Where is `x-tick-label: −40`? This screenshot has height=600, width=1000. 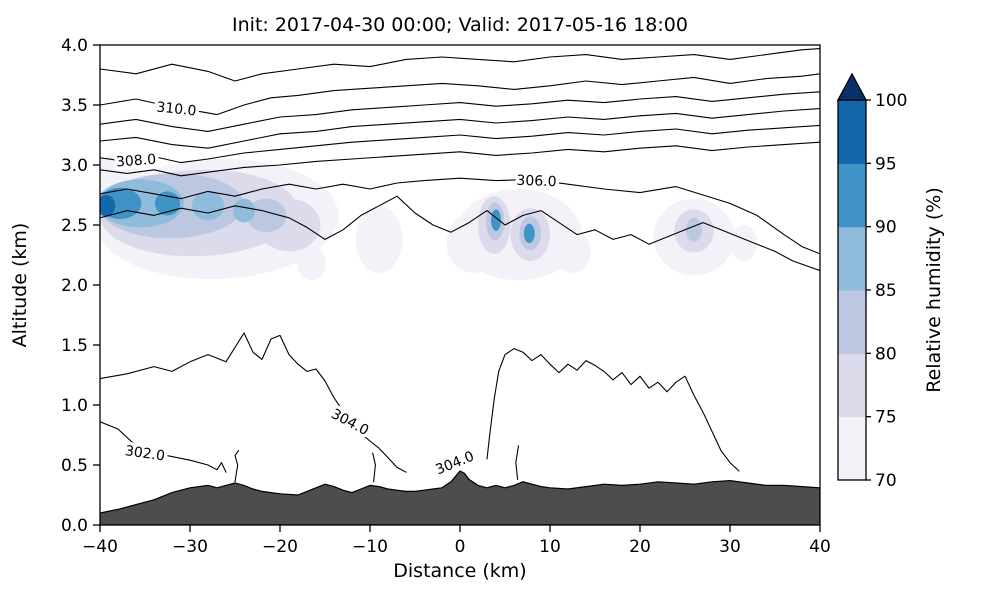
x-tick-label: −40 is located at coordinates (100, 547).